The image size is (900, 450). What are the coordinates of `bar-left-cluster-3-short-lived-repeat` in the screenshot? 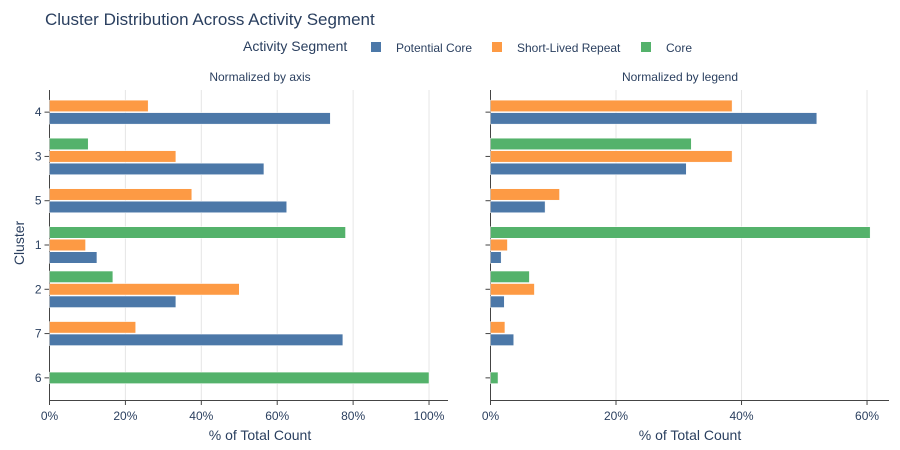 It's located at (113, 156).